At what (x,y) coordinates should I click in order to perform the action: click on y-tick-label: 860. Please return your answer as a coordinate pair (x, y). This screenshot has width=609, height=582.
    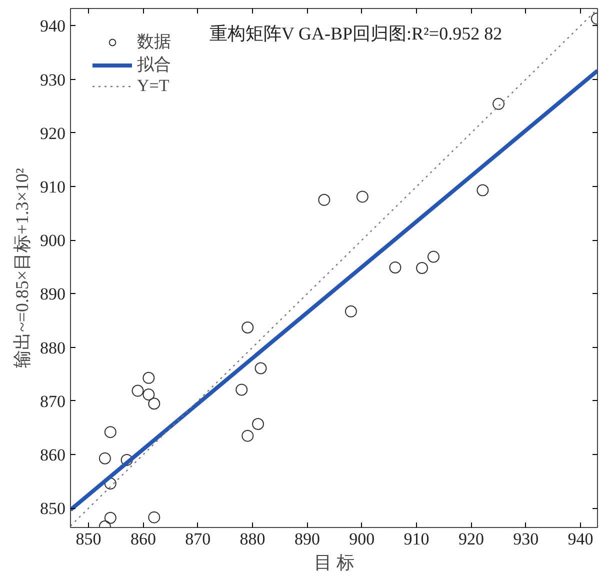
    Looking at the image, I should click on (53, 455).